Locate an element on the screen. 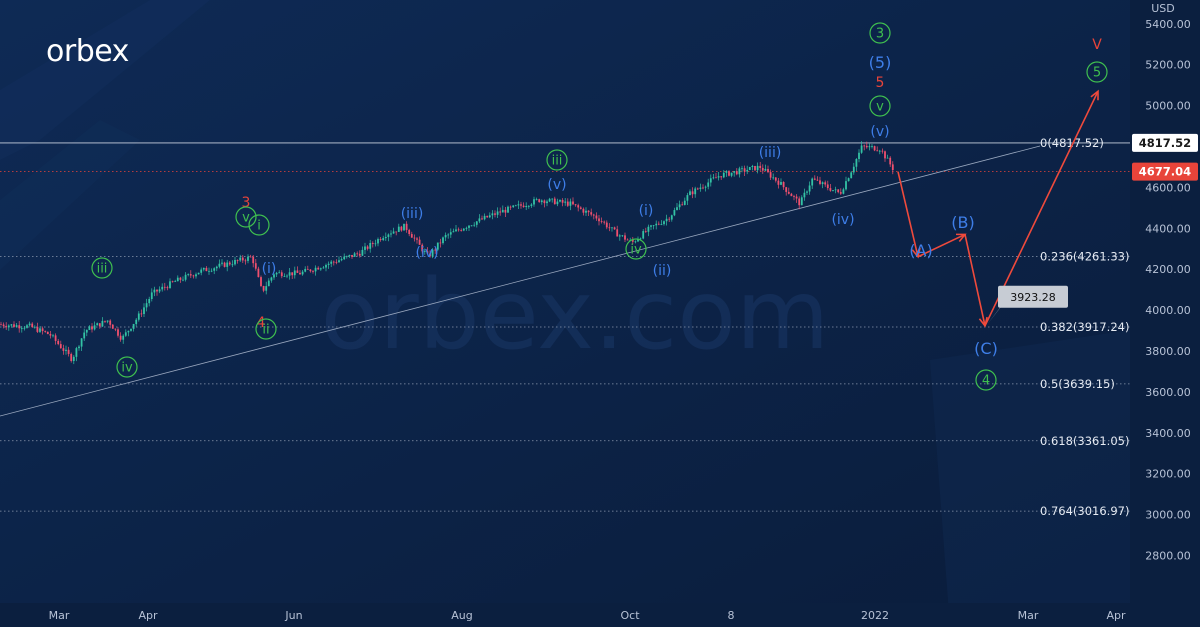 The width and height of the screenshot is (1200, 627). wave-label: (i) is located at coordinates (269, 269).